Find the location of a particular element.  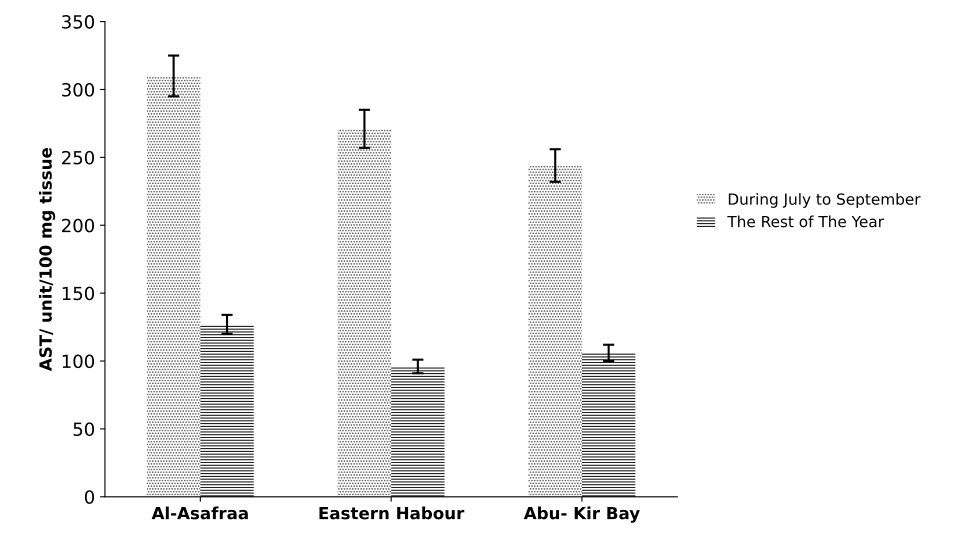

y-tick-label: 0 is located at coordinates (89, 497).